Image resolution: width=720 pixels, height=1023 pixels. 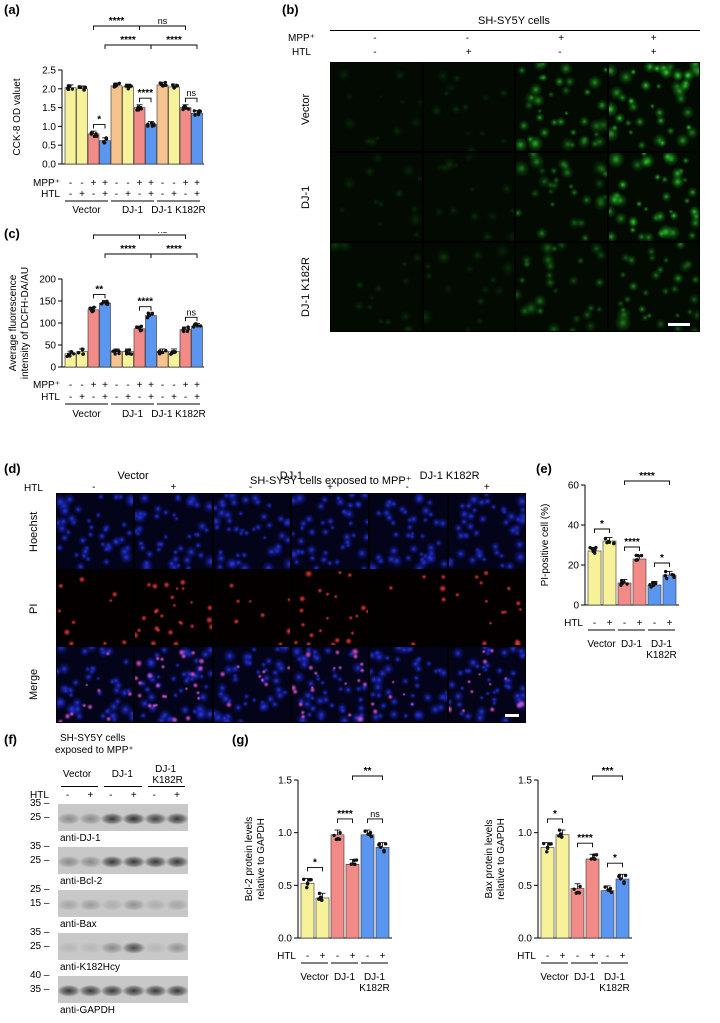 I want to click on panel-d-title: SH-SY5Y cells exposed to MPP⁺, so click(x=331, y=481).